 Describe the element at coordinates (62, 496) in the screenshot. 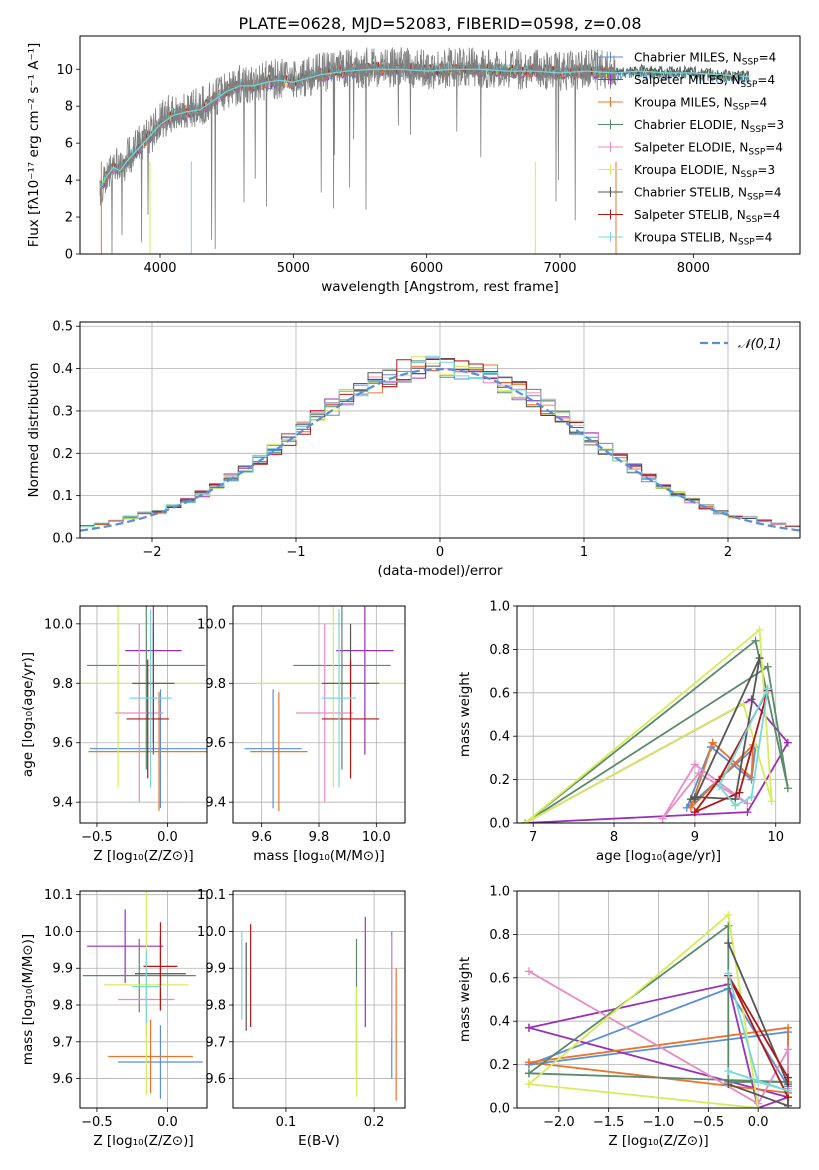

I see `y-tick-label: 0.1` at that location.